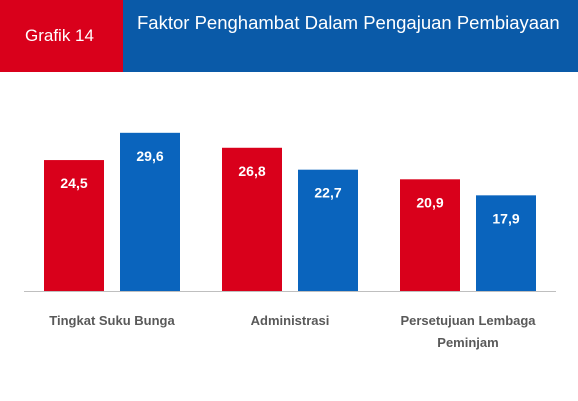 The width and height of the screenshot is (578, 401). I want to click on chart-number-badge: Grafik 14, so click(61, 36).